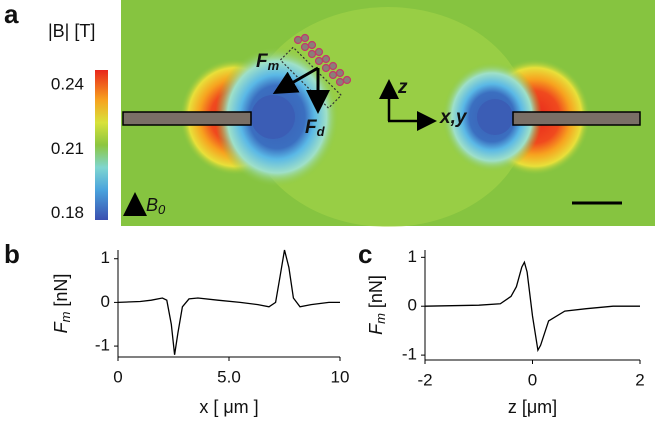 The height and width of the screenshot is (425, 658). I want to click on panel-label: a, so click(11, 14).